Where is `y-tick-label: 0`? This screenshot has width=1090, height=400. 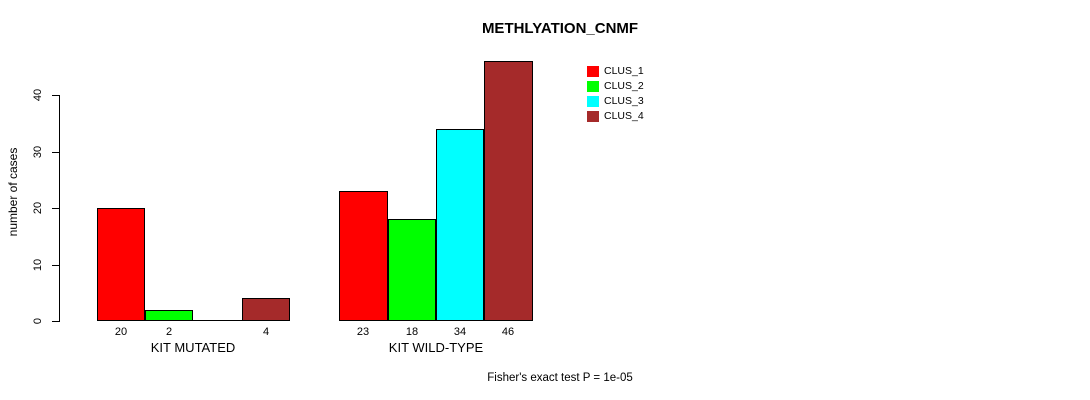
y-tick-label: 0 is located at coordinates (38, 321).